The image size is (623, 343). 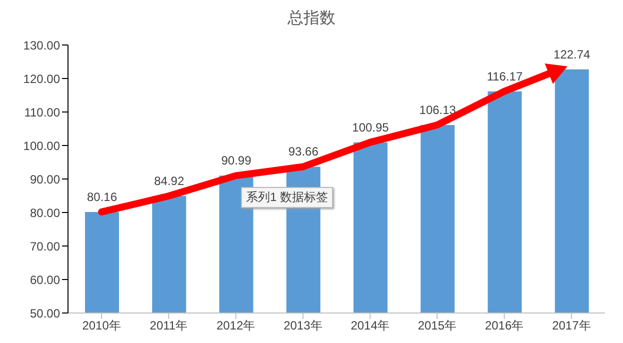 I want to click on data-label: 93.66, so click(x=303, y=151).